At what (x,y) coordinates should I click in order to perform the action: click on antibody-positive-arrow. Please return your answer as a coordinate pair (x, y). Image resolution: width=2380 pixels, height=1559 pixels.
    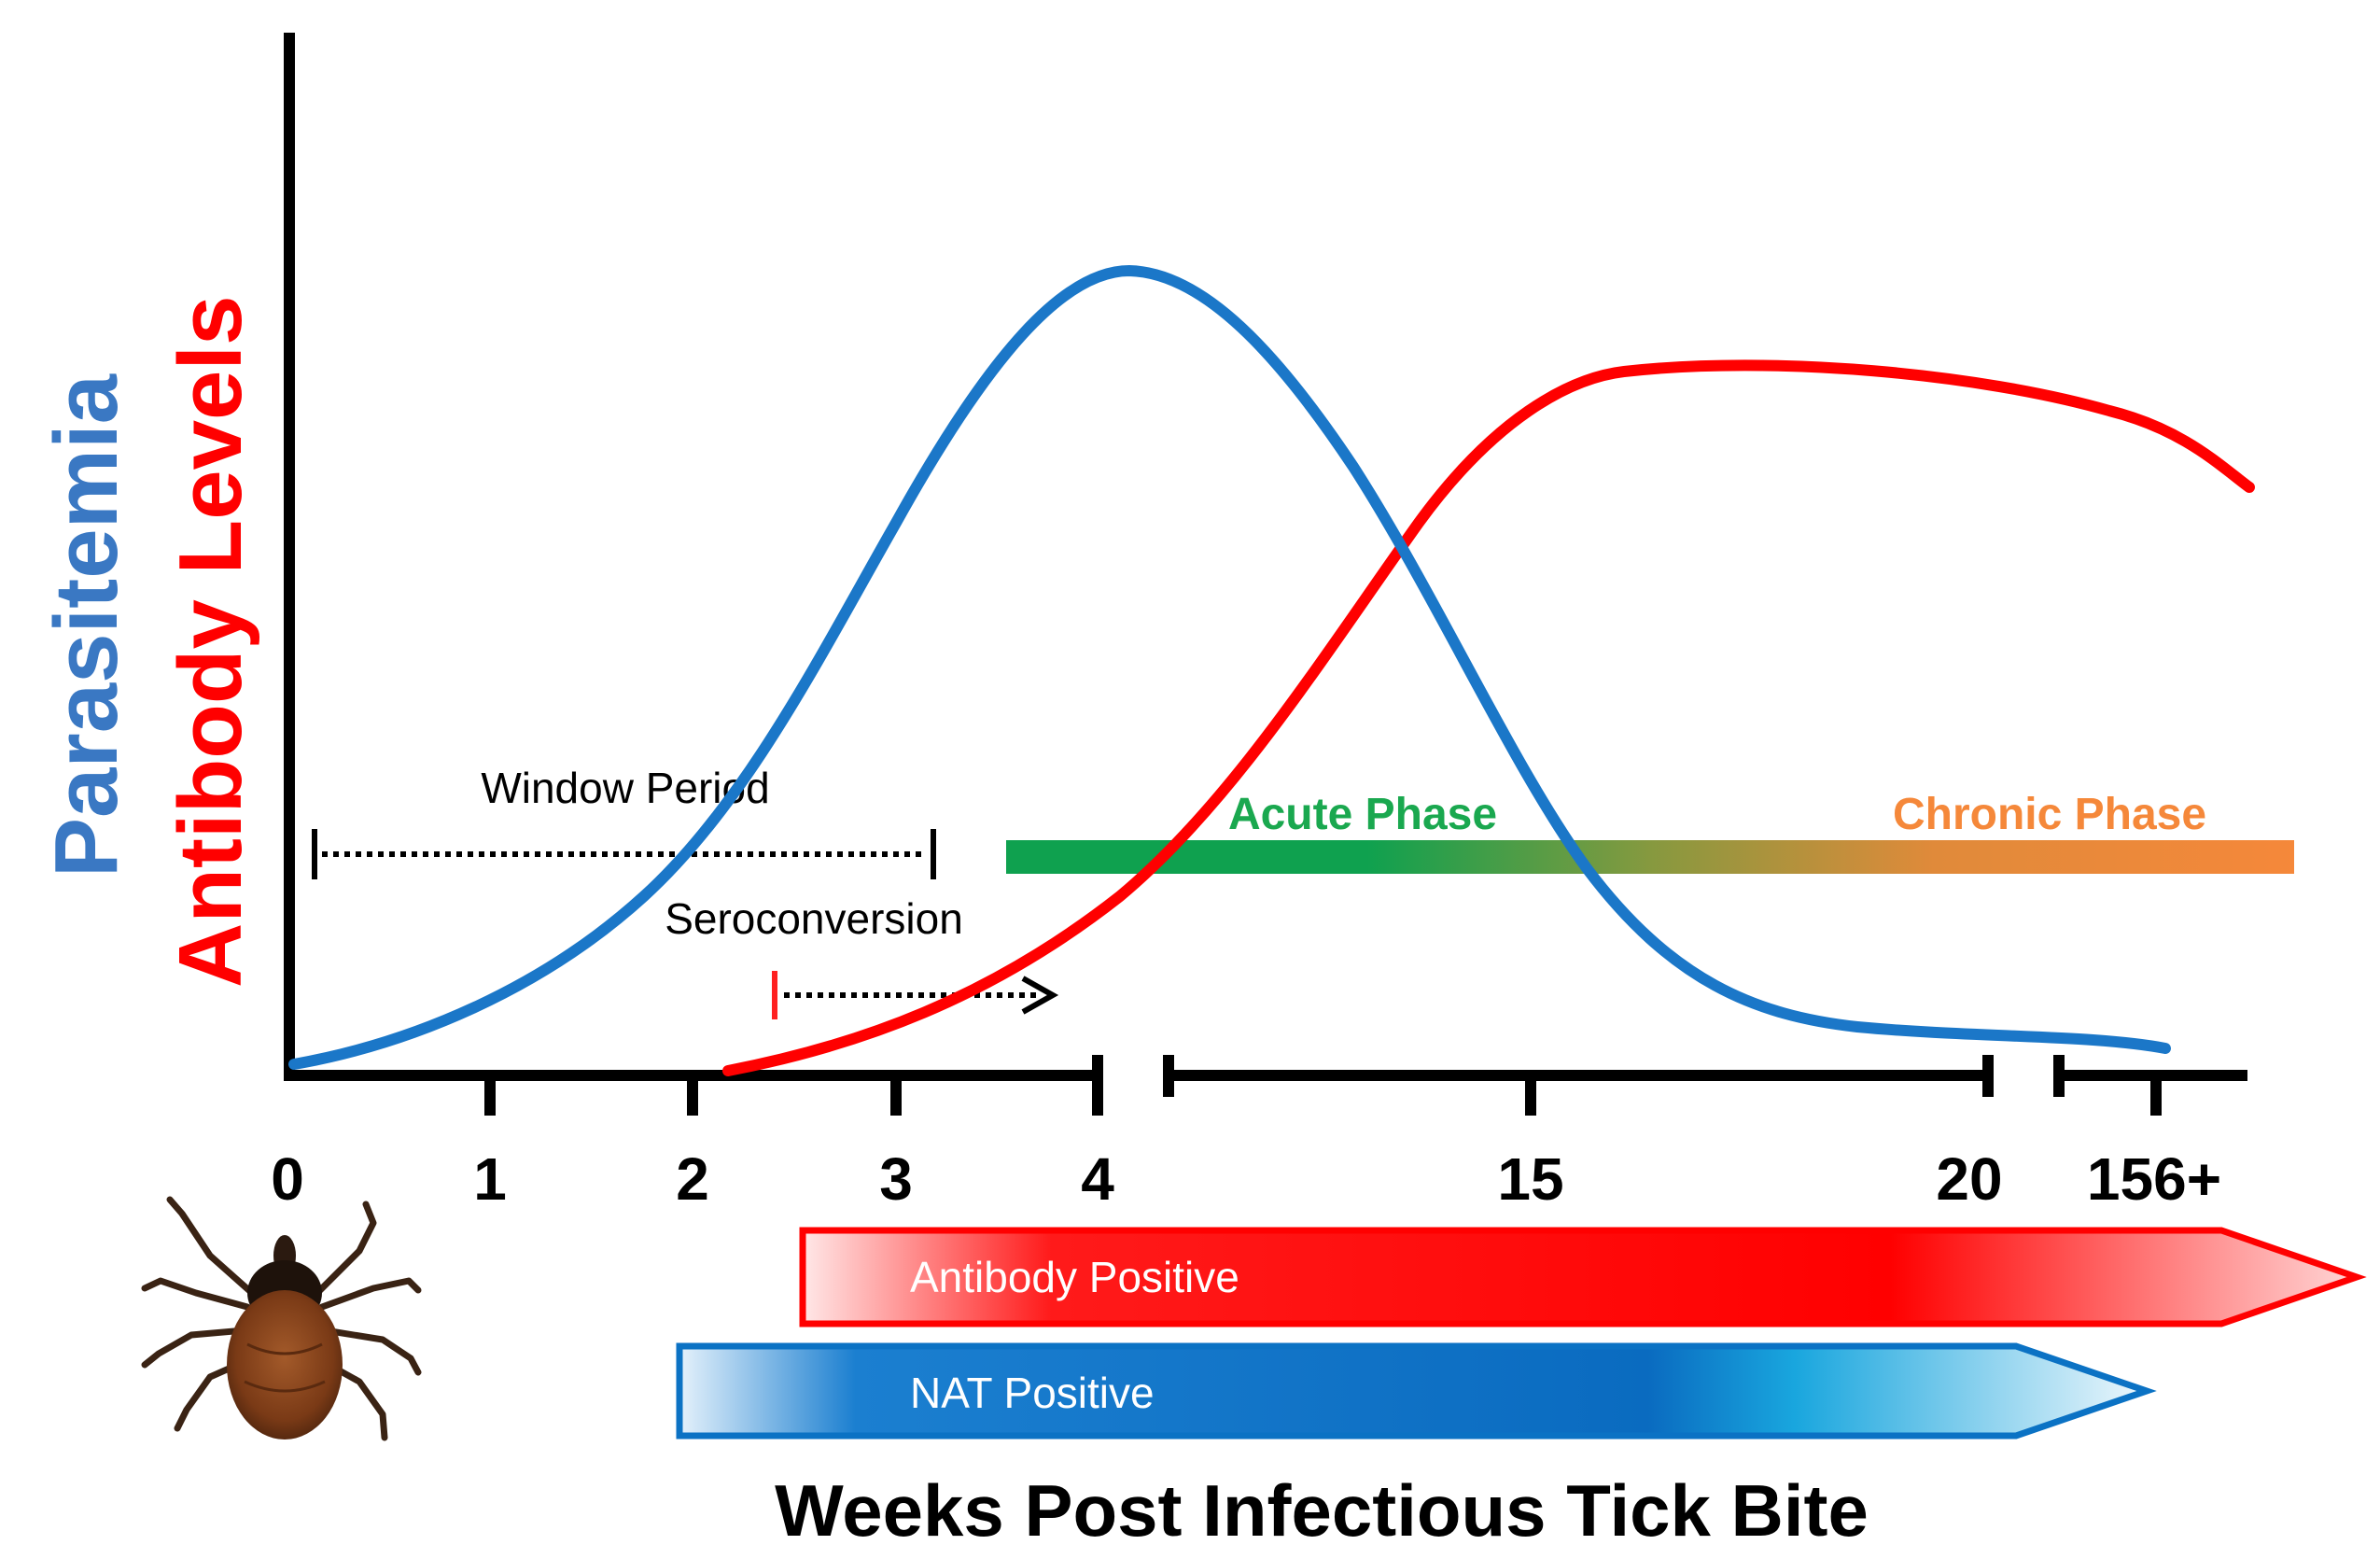
    Looking at the image, I should click on (1583, 1277).